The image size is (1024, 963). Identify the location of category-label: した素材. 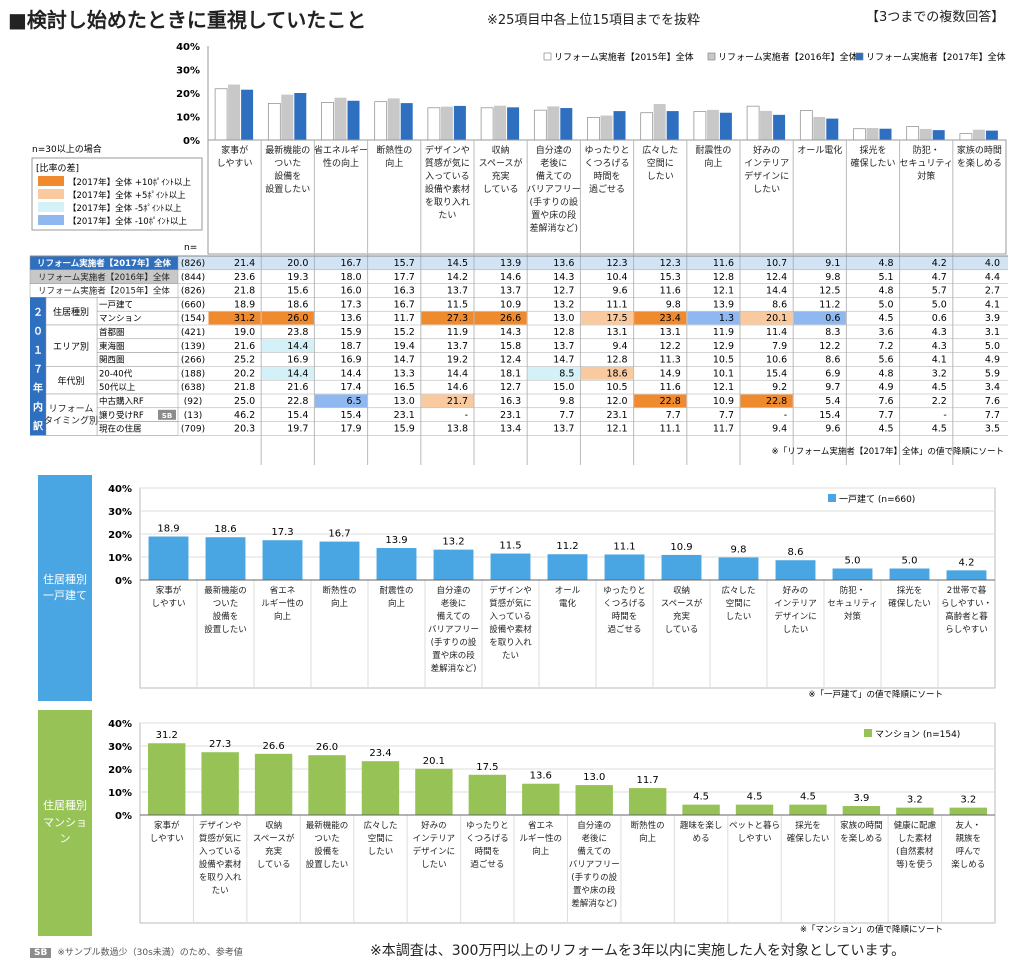
(915, 838).